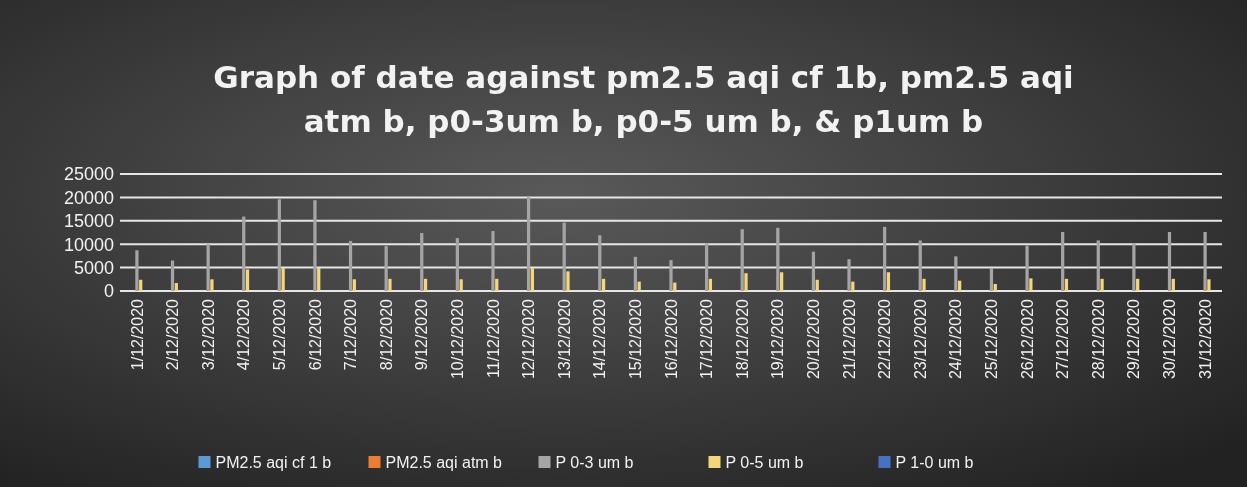 The width and height of the screenshot is (1247, 487). Describe the element at coordinates (279, 334) in the screenshot. I see `x-tick-label: 5/12/2020` at that location.